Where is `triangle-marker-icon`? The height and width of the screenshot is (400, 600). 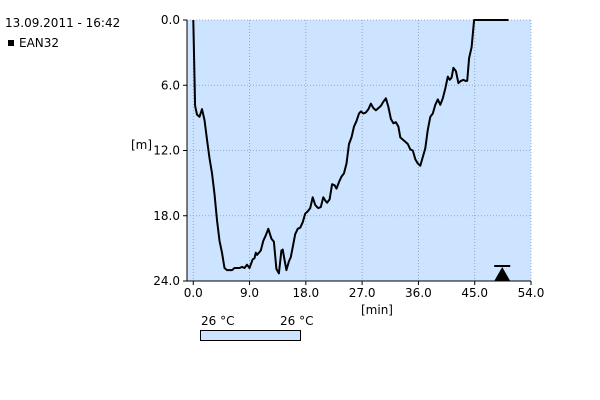
triangle-marker-icon is located at coordinates (502, 274).